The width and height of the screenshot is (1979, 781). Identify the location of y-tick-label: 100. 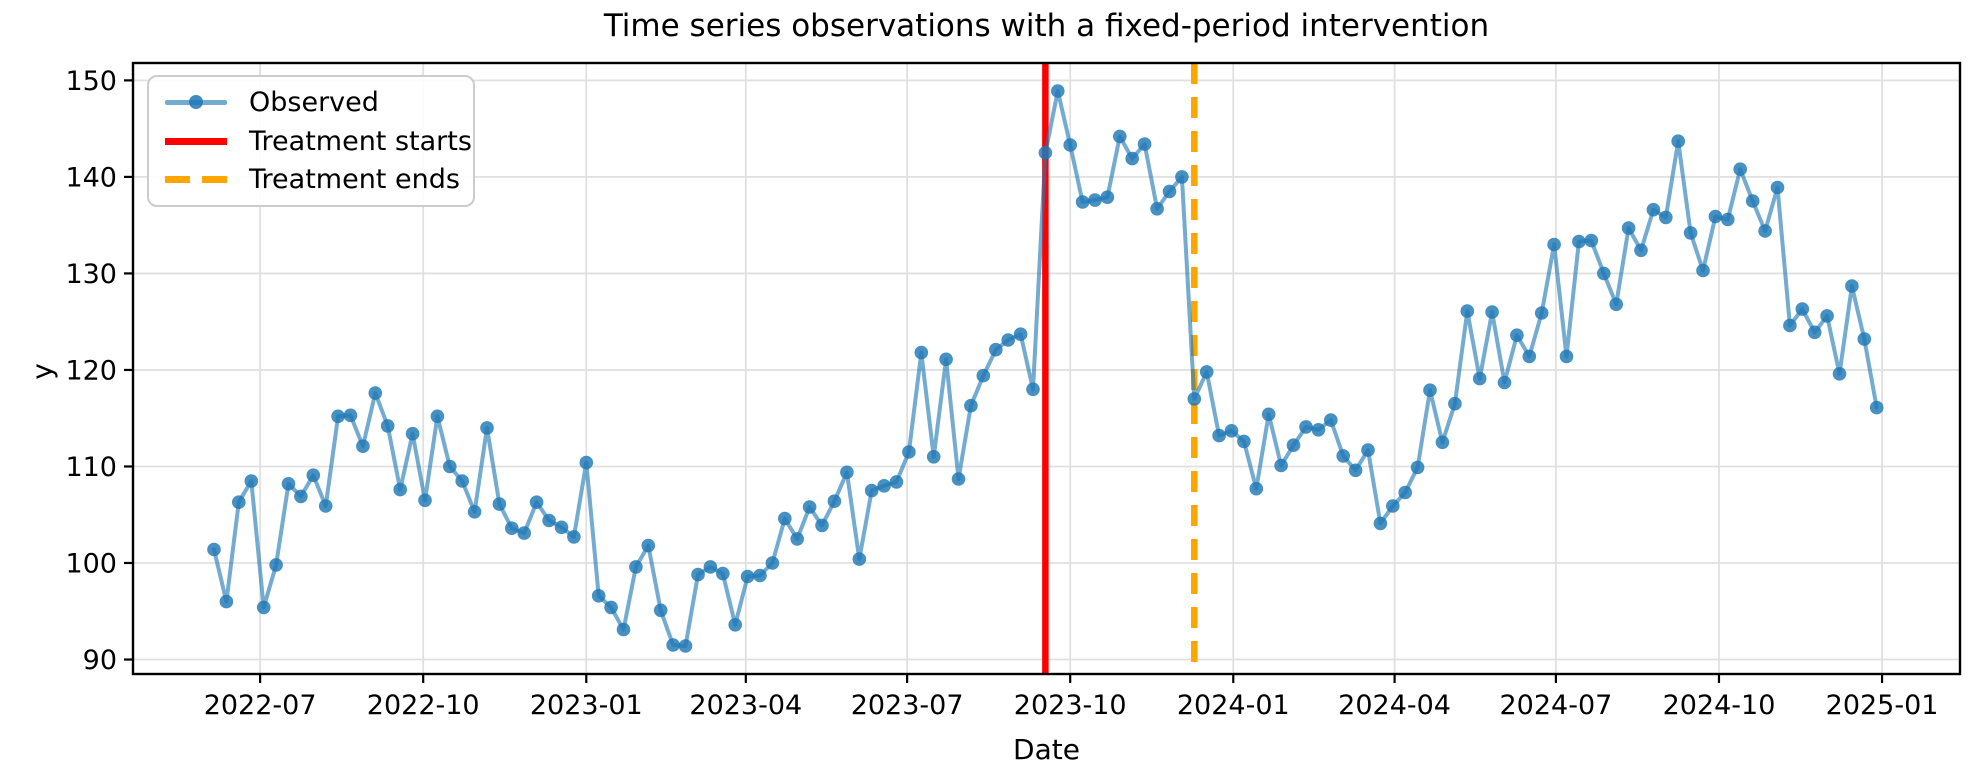
(91, 563).